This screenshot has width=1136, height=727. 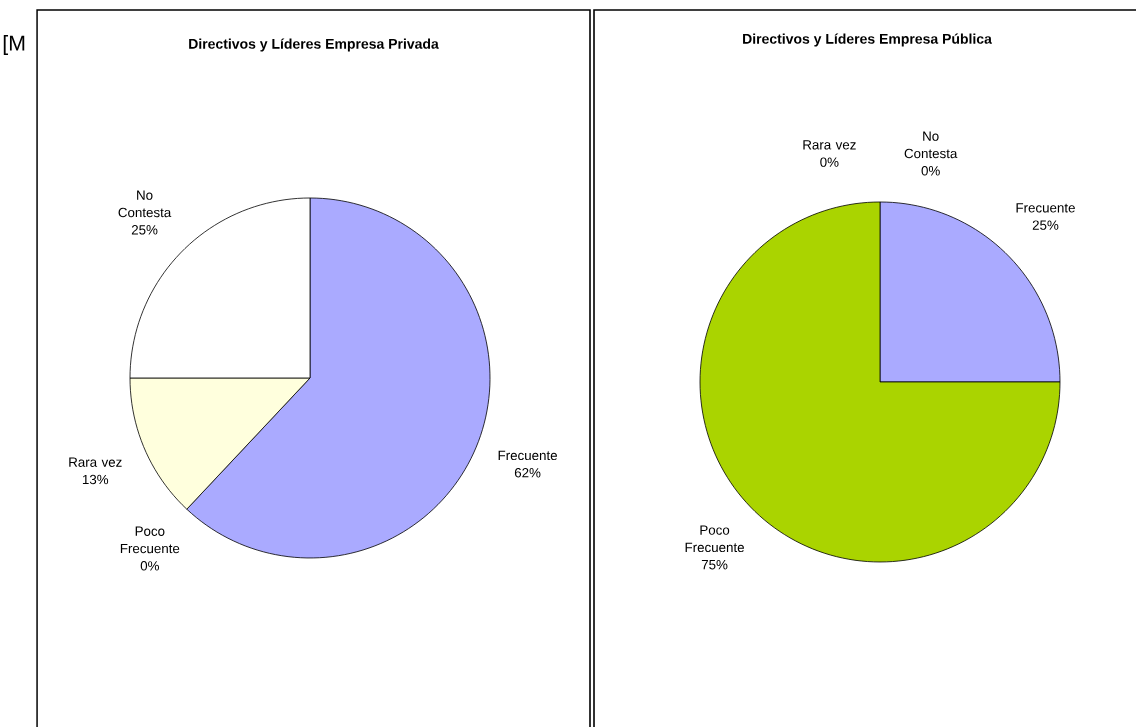 What do you see at coordinates (931, 145) in the screenshot?
I see `category-label: No Contesta` at bounding box center [931, 145].